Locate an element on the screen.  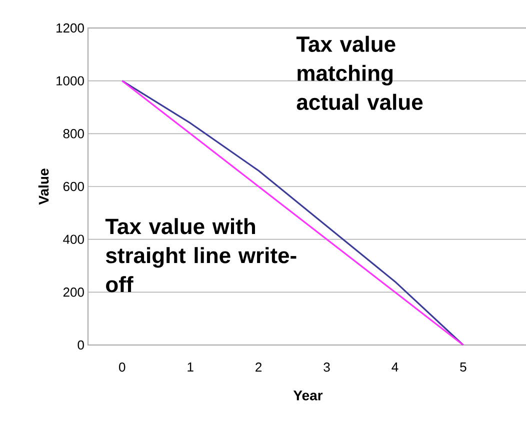
x-tick-label: 1 is located at coordinates (191, 367).